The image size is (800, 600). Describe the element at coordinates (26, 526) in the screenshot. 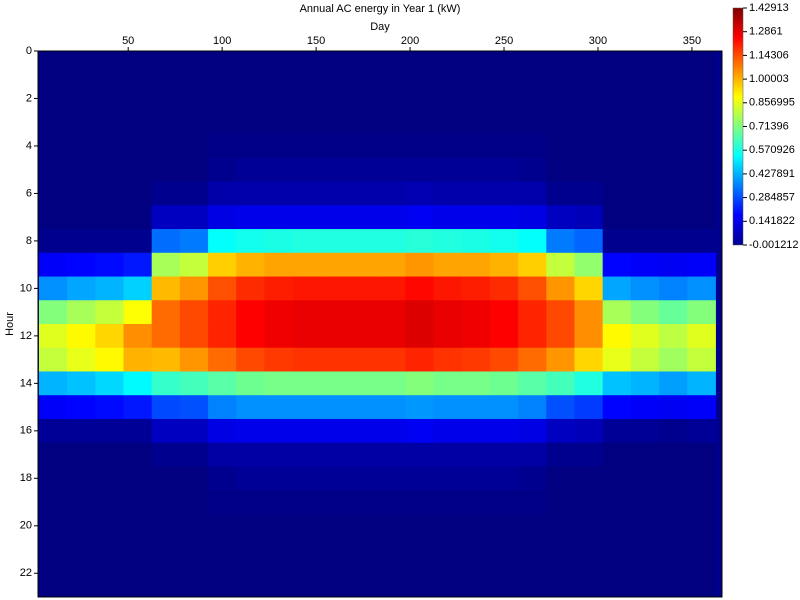

I see `y-tick-label: 20` at that location.